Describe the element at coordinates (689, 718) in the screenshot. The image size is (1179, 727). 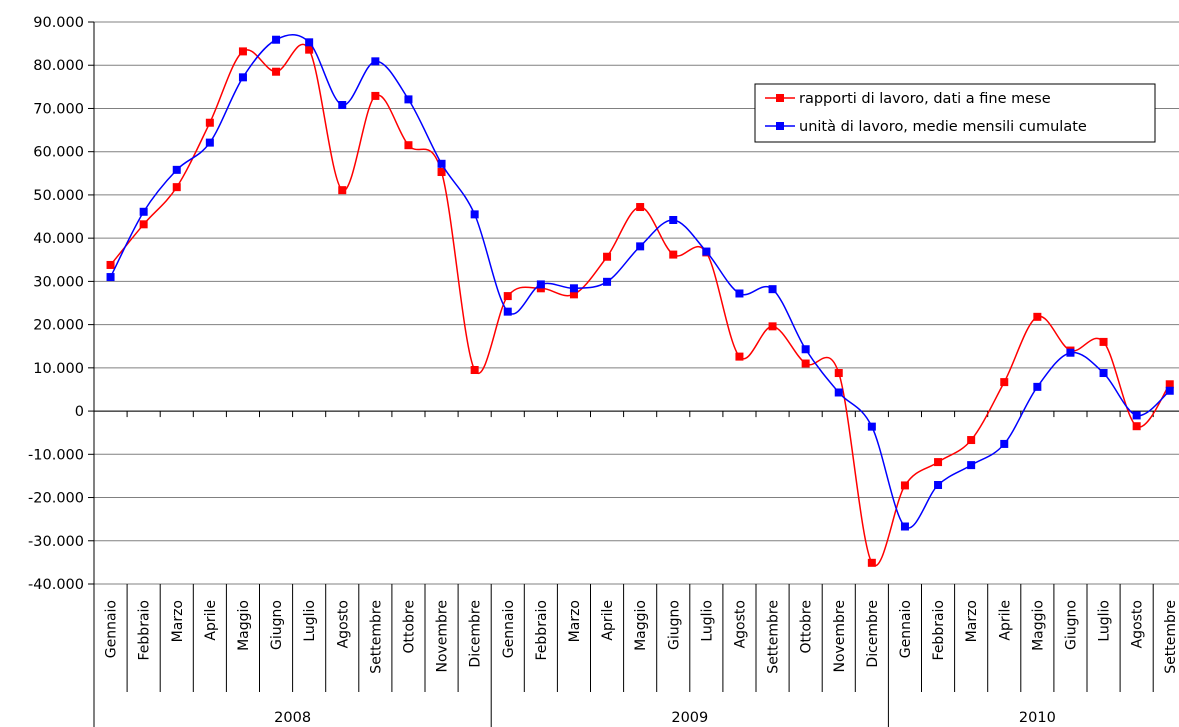
I see `year-label: 2009` at that location.